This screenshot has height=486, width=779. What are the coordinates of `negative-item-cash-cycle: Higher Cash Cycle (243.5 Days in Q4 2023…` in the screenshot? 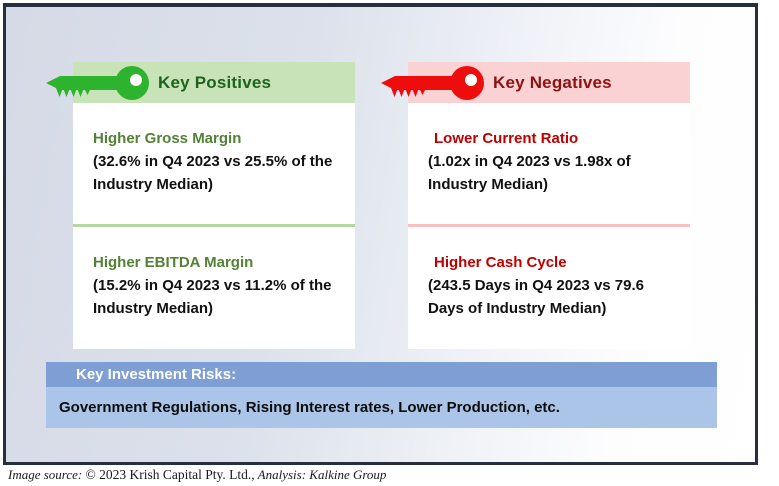 It's located at (549, 288).